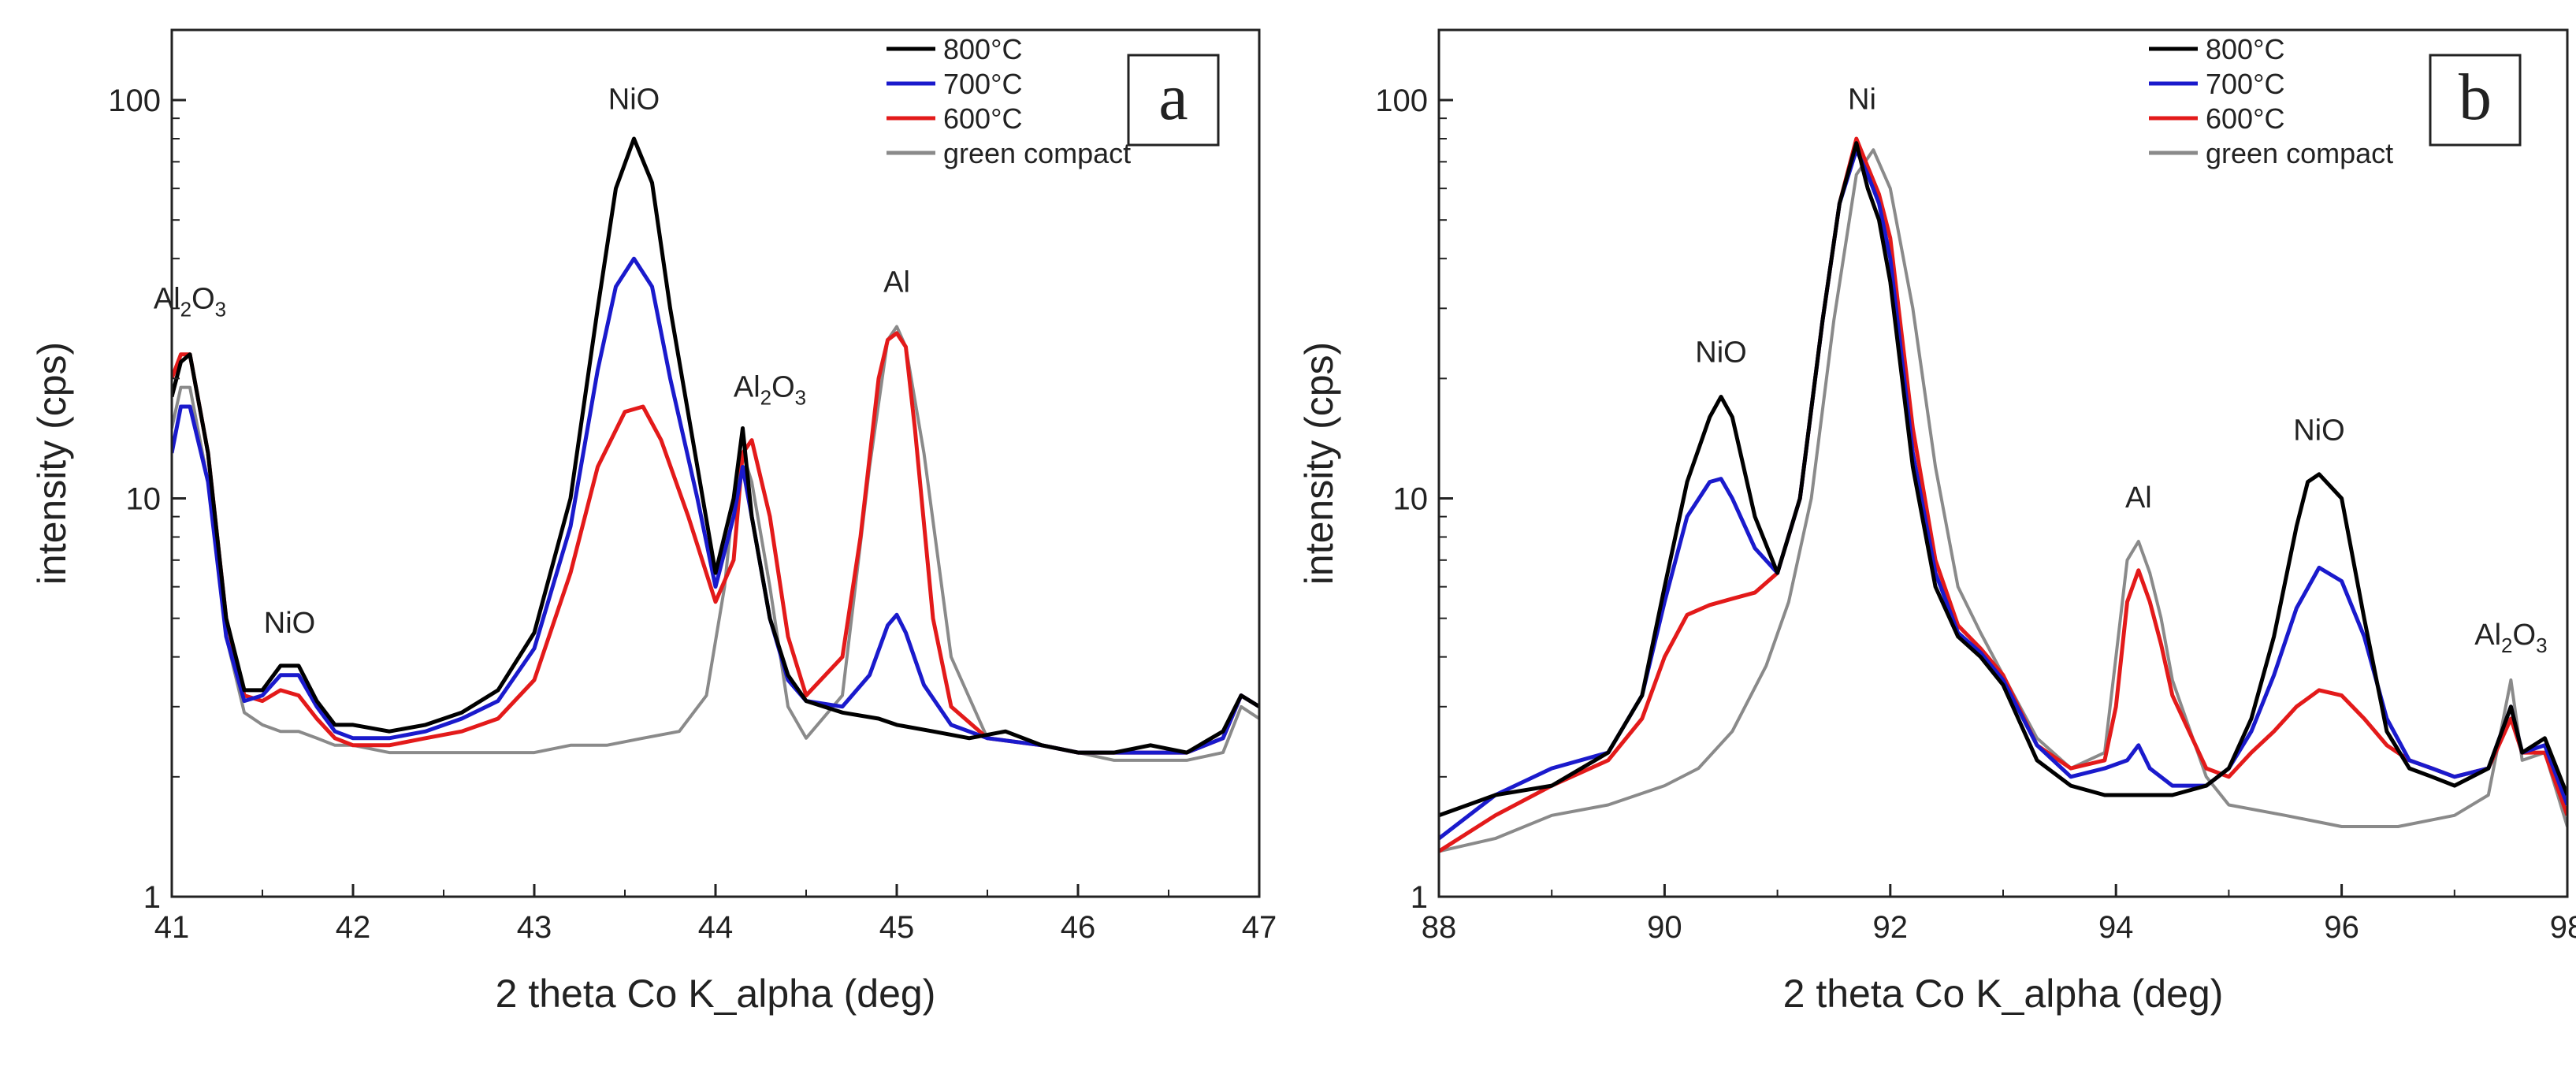 The width and height of the screenshot is (2576, 1074). Describe the element at coordinates (1078, 927) in the screenshot. I see `x-tick-label: 46` at that location.